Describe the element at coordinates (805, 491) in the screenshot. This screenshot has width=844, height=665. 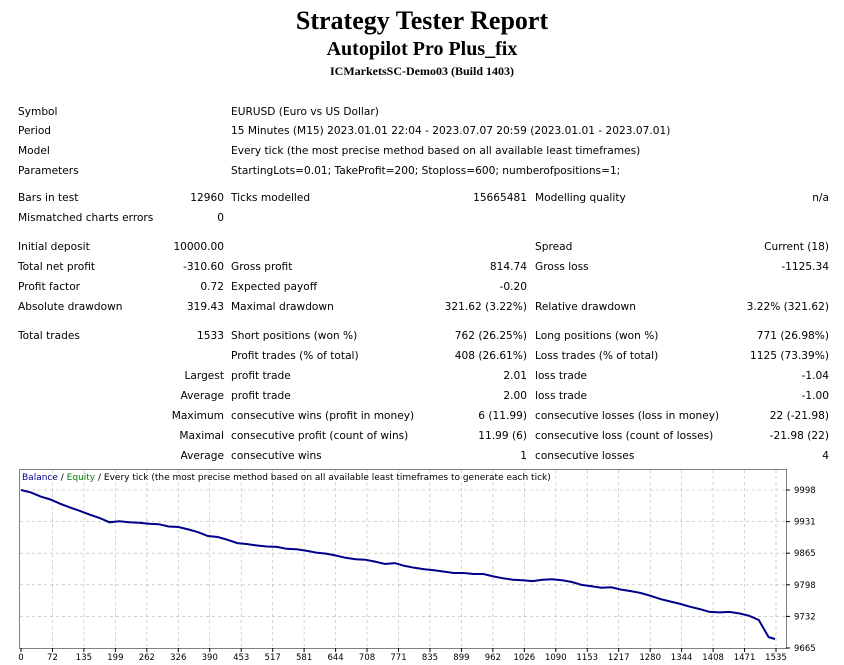
I see `y-tick-label: 9998` at that location.